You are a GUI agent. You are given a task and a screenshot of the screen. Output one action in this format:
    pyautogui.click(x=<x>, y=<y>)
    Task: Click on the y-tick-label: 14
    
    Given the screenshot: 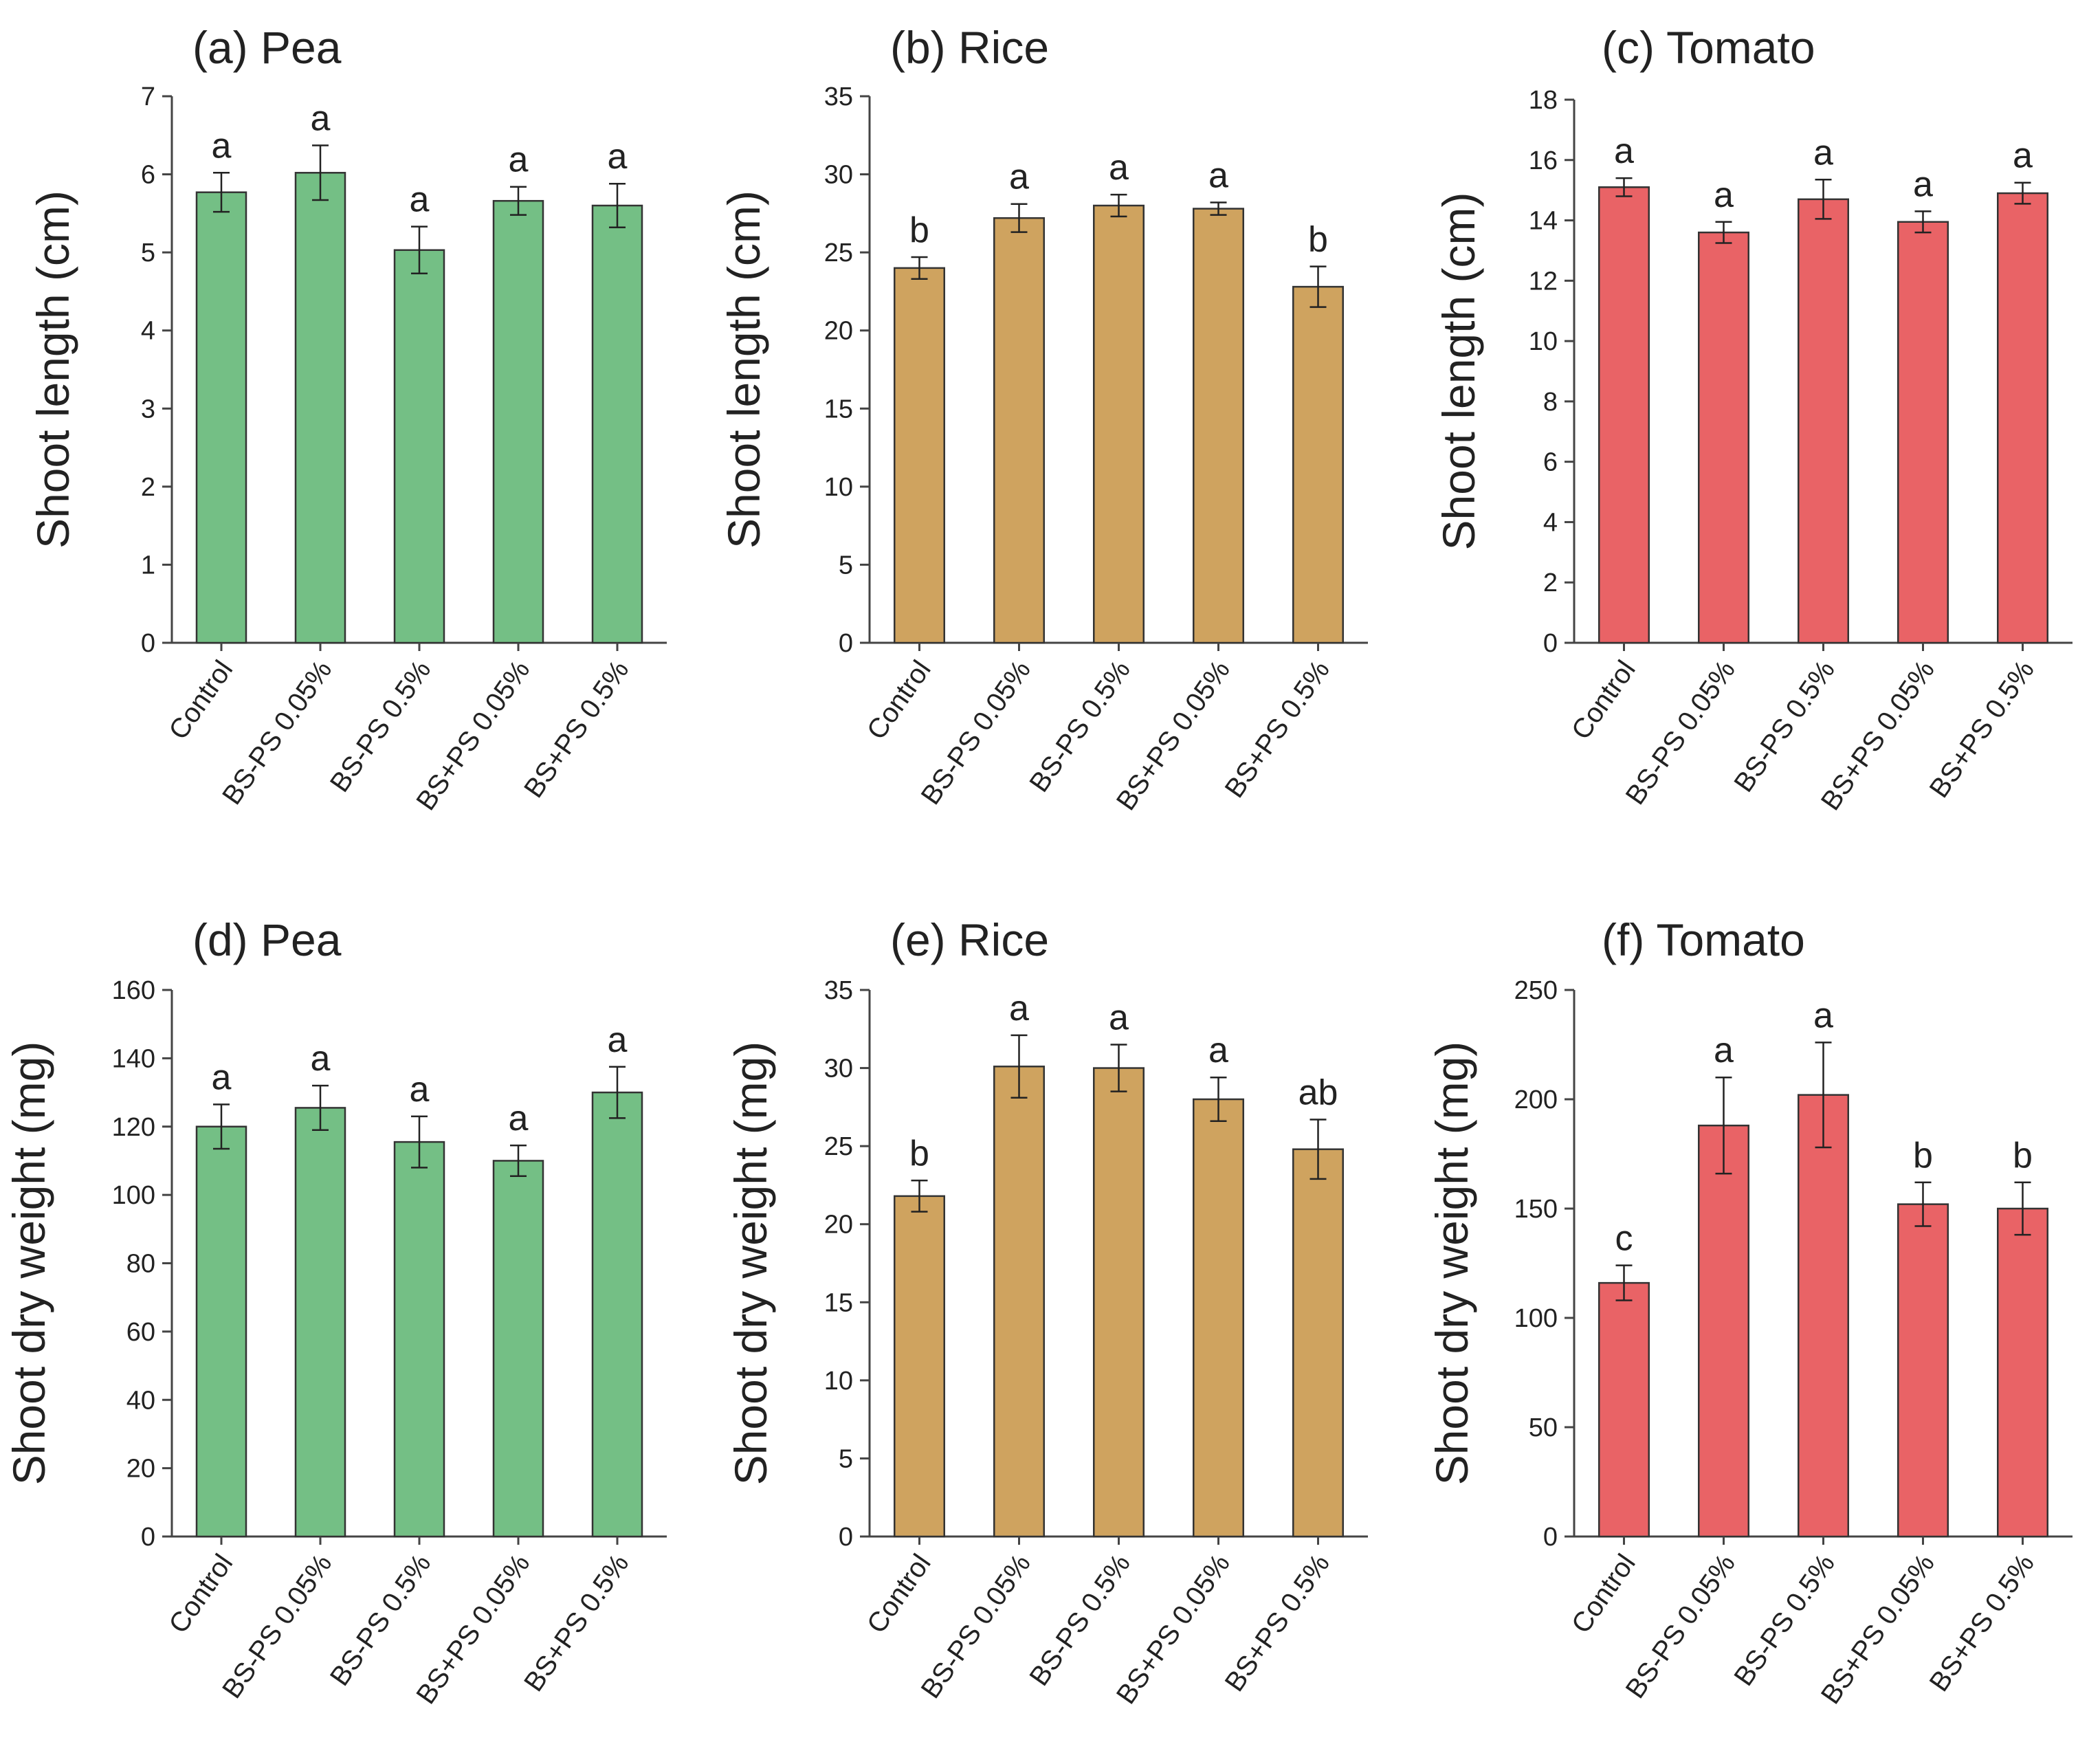 What is the action you would take?
    pyautogui.click(x=1543, y=222)
    